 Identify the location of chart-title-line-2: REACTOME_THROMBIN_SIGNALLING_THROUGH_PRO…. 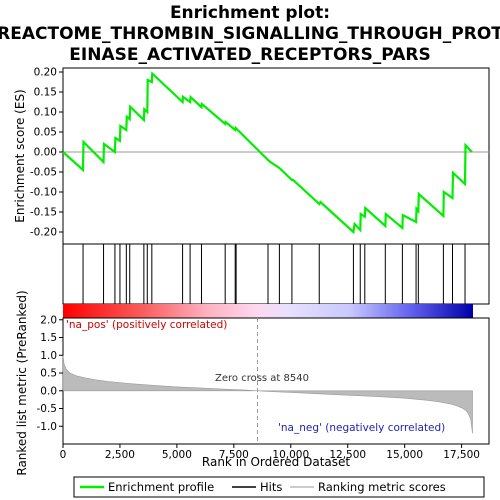
(250, 34).